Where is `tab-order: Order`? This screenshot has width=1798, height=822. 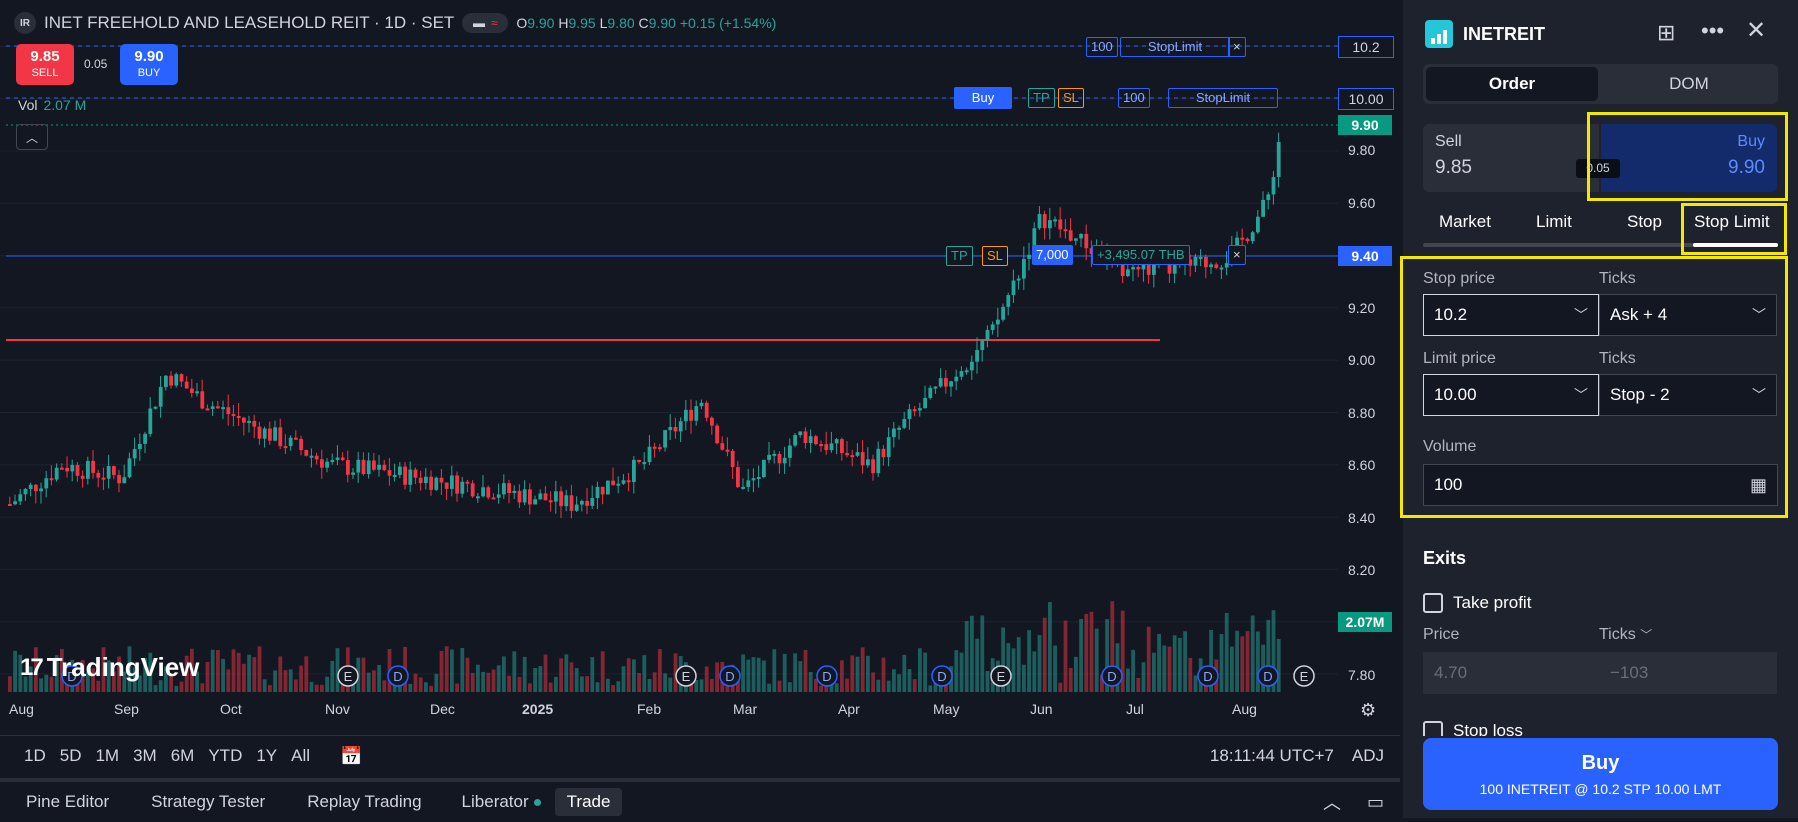 tab-order: Order is located at coordinates (1512, 84).